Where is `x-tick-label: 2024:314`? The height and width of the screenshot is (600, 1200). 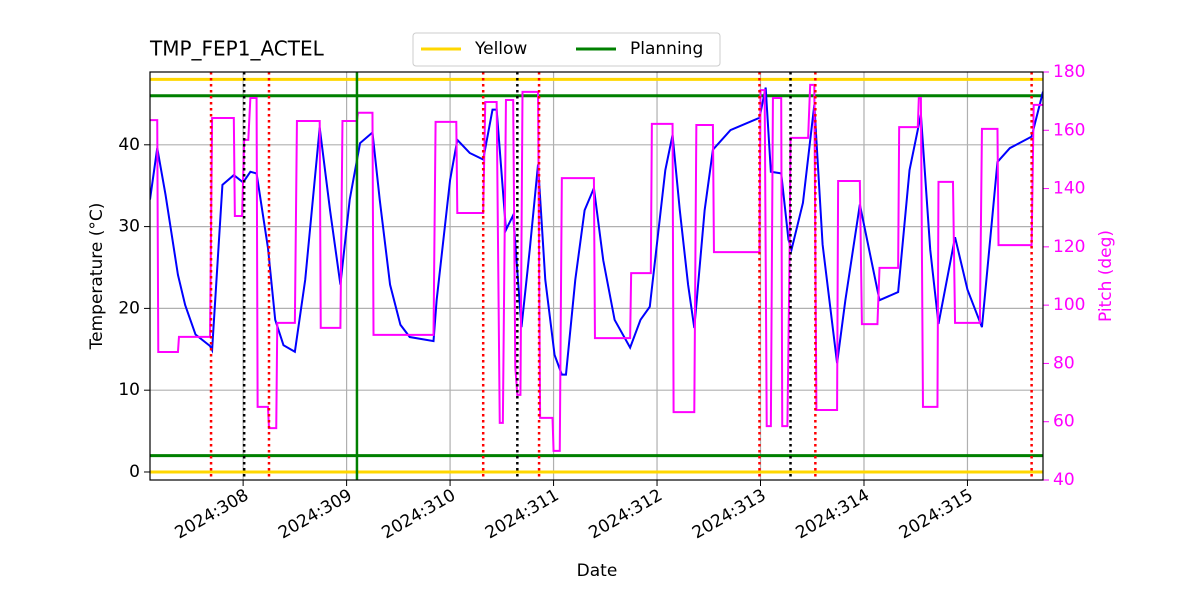 x-tick-label: 2024:314 is located at coordinates (832, 514).